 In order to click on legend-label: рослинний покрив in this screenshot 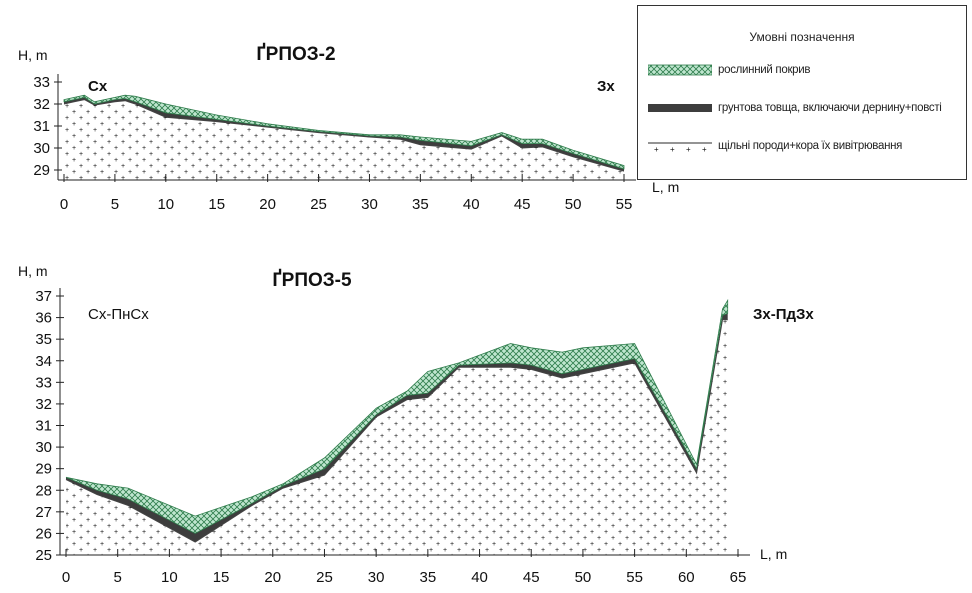, I will do `click(764, 70)`.